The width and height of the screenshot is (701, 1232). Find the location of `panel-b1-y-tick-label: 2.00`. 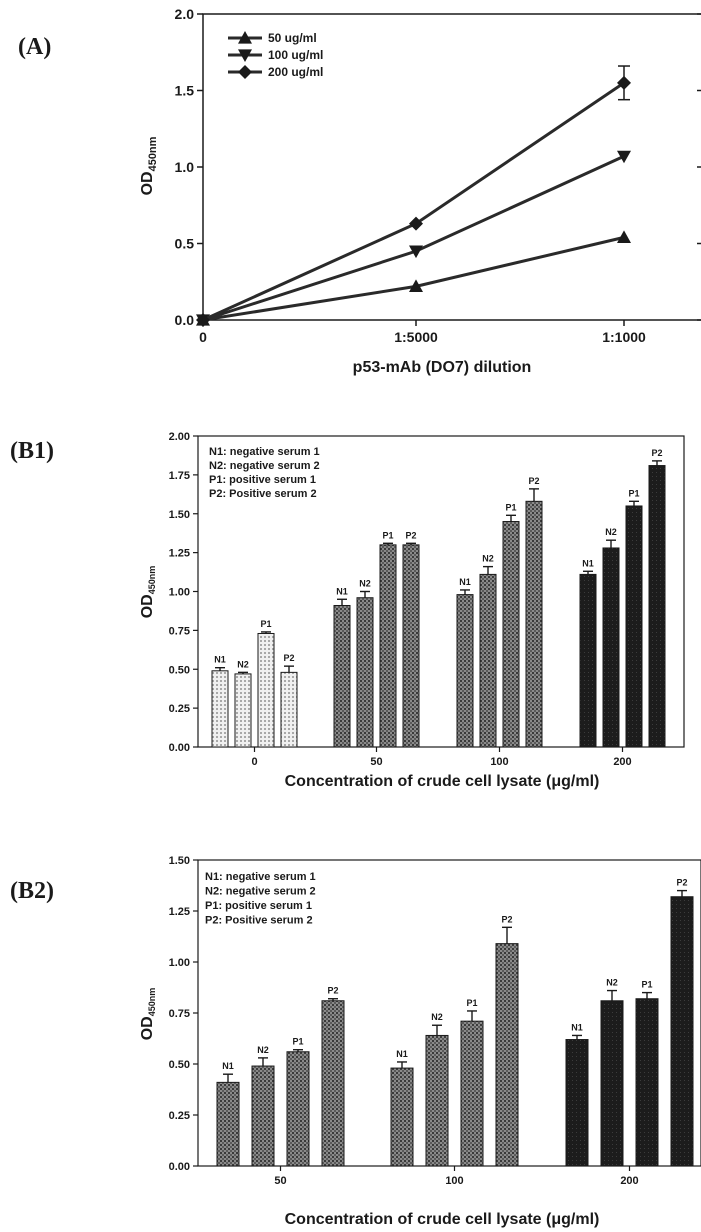

panel-b1-y-tick-label: 2.00 is located at coordinates (179, 437).